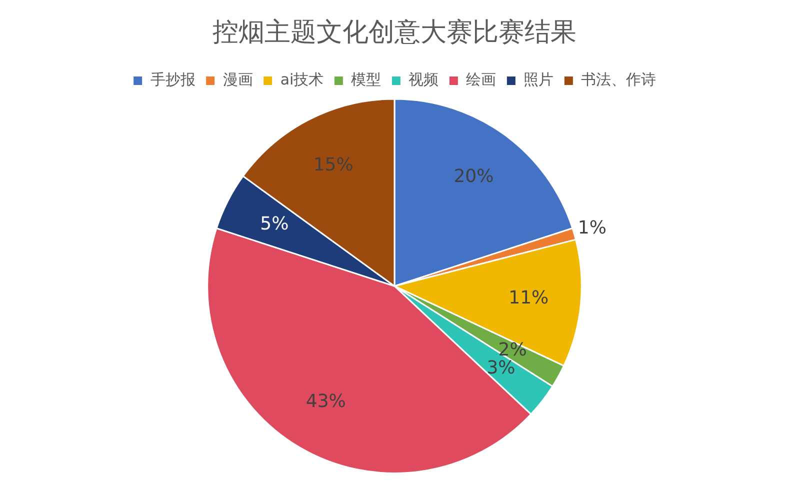 Image resolution: width=789 pixels, height=486 pixels. I want to click on legend-label: 手抄报, so click(173, 79).